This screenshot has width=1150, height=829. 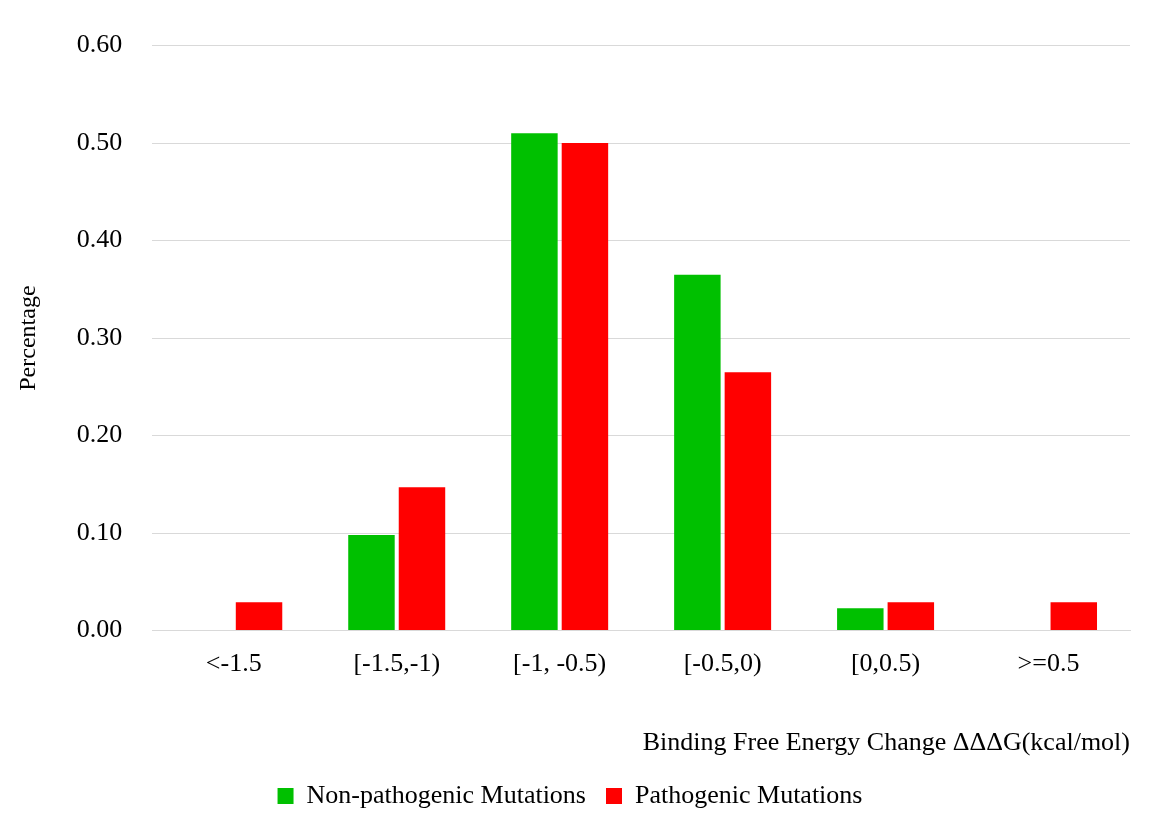 What do you see at coordinates (99, 239) in the screenshot?
I see `y-tick-label: 0.40` at bounding box center [99, 239].